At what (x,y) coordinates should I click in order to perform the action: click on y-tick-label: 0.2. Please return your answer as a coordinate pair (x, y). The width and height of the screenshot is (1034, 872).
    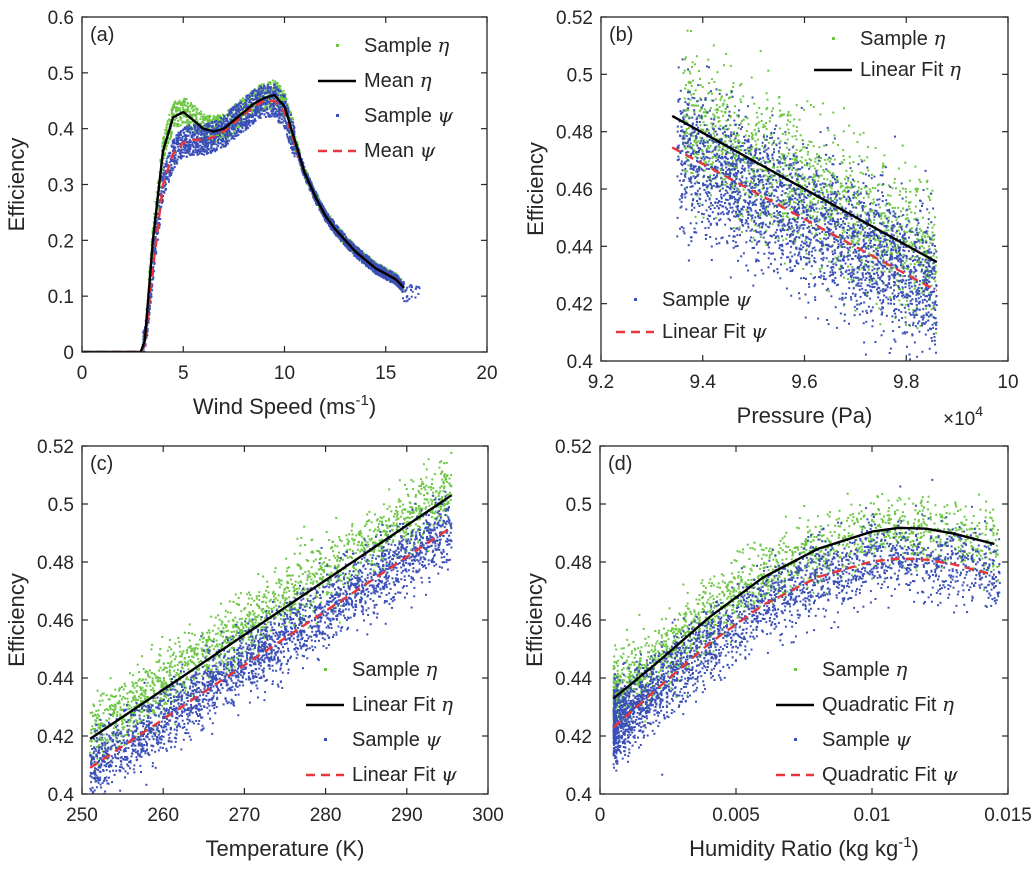
    Looking at the image, I should click on (61, 241).